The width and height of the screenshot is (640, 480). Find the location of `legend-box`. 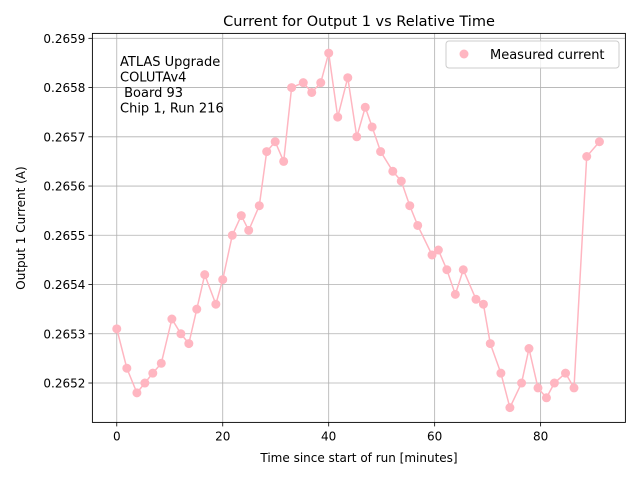

legend-box is located at coordinates (532, 54).